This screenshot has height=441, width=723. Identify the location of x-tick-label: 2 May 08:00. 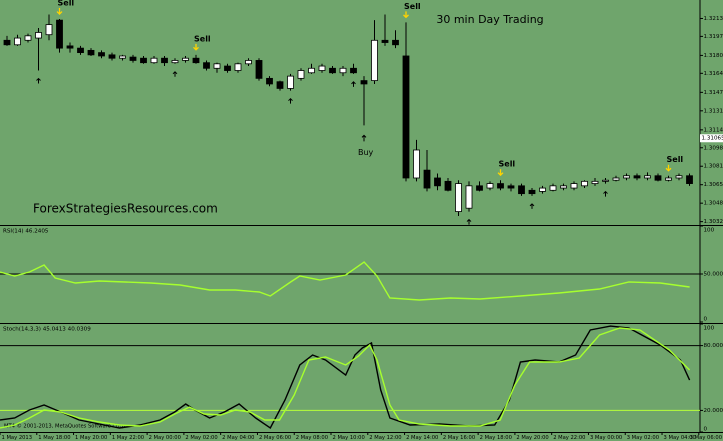
(312, 438).